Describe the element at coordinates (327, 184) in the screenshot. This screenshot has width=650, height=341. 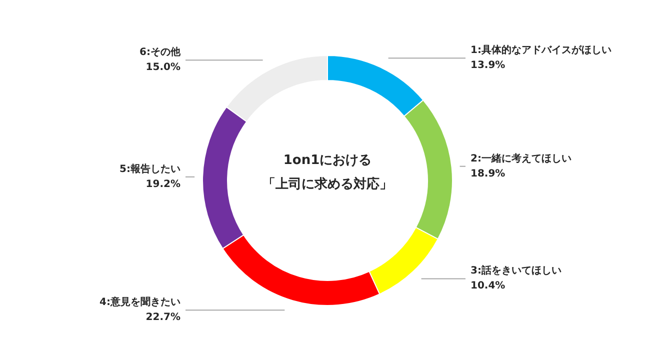
I see `text: 「上司に求める対応」` at that location.